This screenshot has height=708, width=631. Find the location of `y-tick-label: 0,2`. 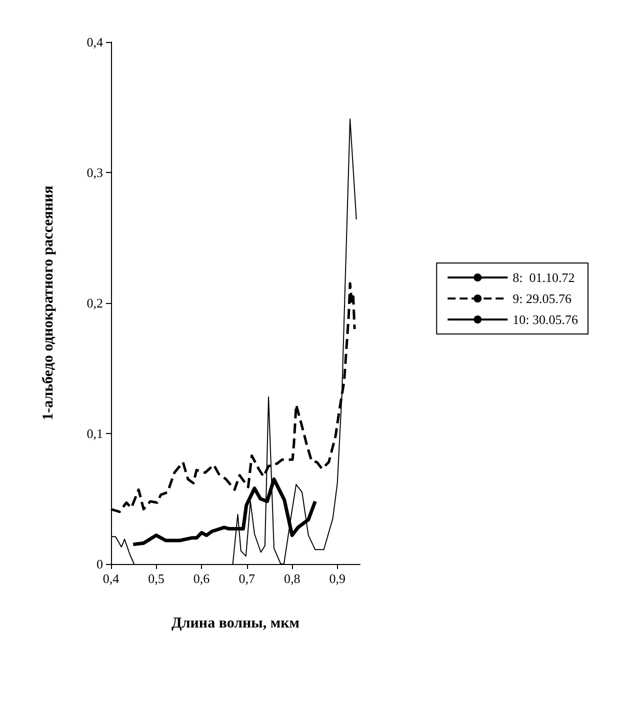

y-tick-label: 0,2 is located at coordinates (94, 303).